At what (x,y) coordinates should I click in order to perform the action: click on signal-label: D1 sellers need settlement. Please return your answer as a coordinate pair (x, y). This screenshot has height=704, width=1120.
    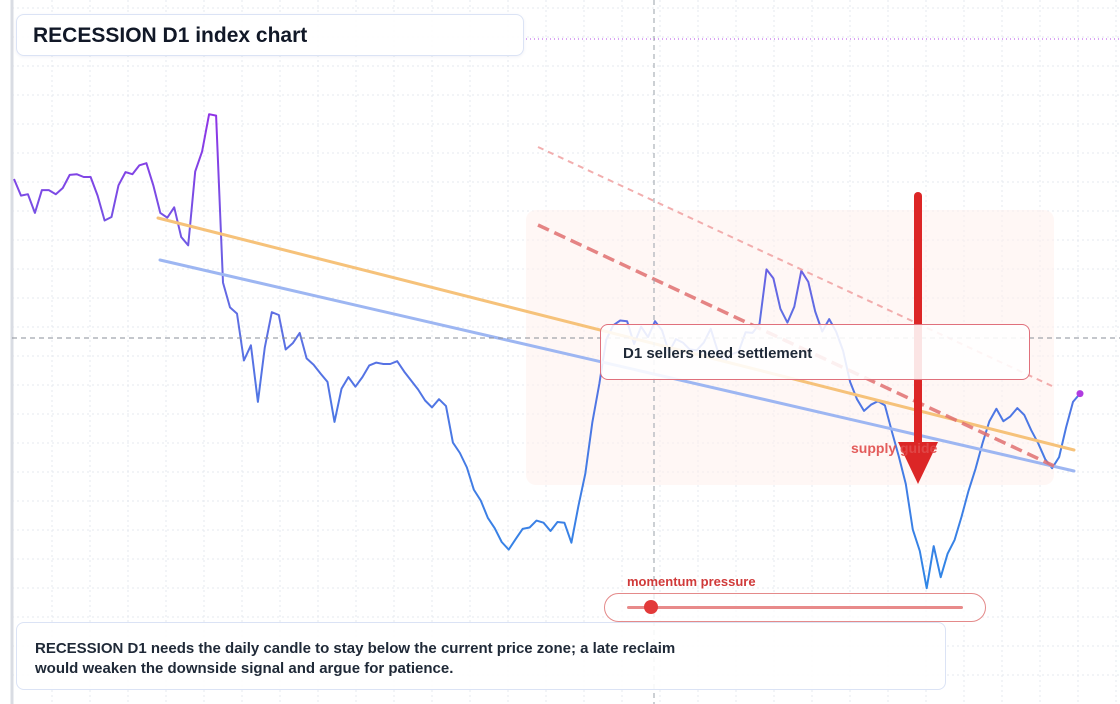
    Looking at the image, I should click on (718, 353).